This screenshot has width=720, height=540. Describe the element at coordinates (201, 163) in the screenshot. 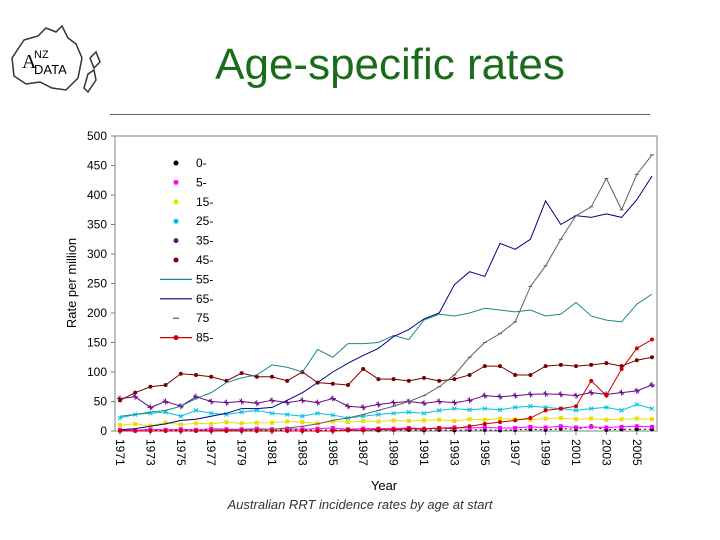

I see `legend-label: 0-` at that location.